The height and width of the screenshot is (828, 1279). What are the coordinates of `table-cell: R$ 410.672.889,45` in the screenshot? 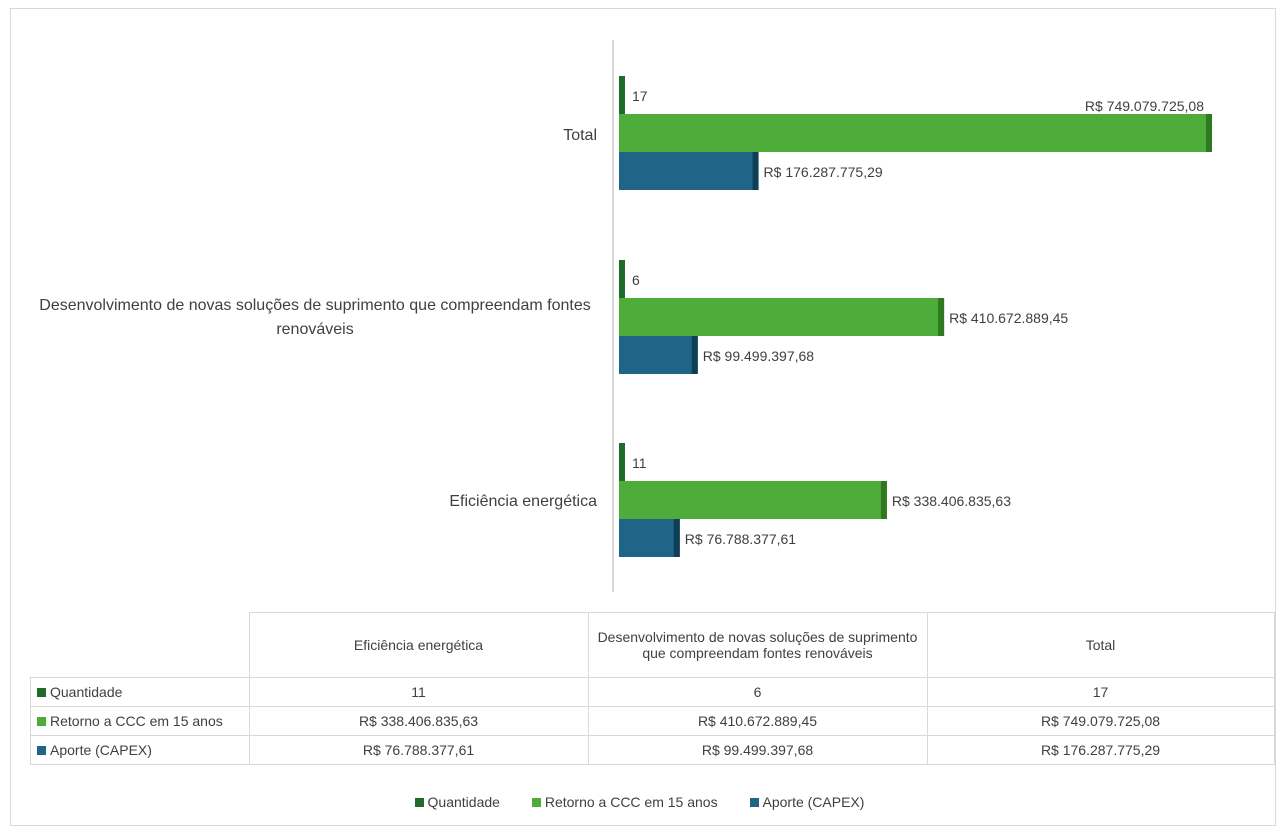 It's located at (757, 721).